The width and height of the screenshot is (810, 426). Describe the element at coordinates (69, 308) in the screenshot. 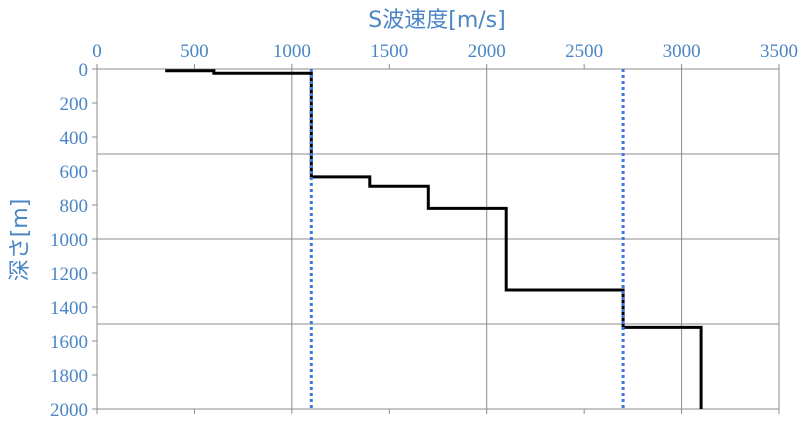

I see `y-tick-label: 1400` at that location.